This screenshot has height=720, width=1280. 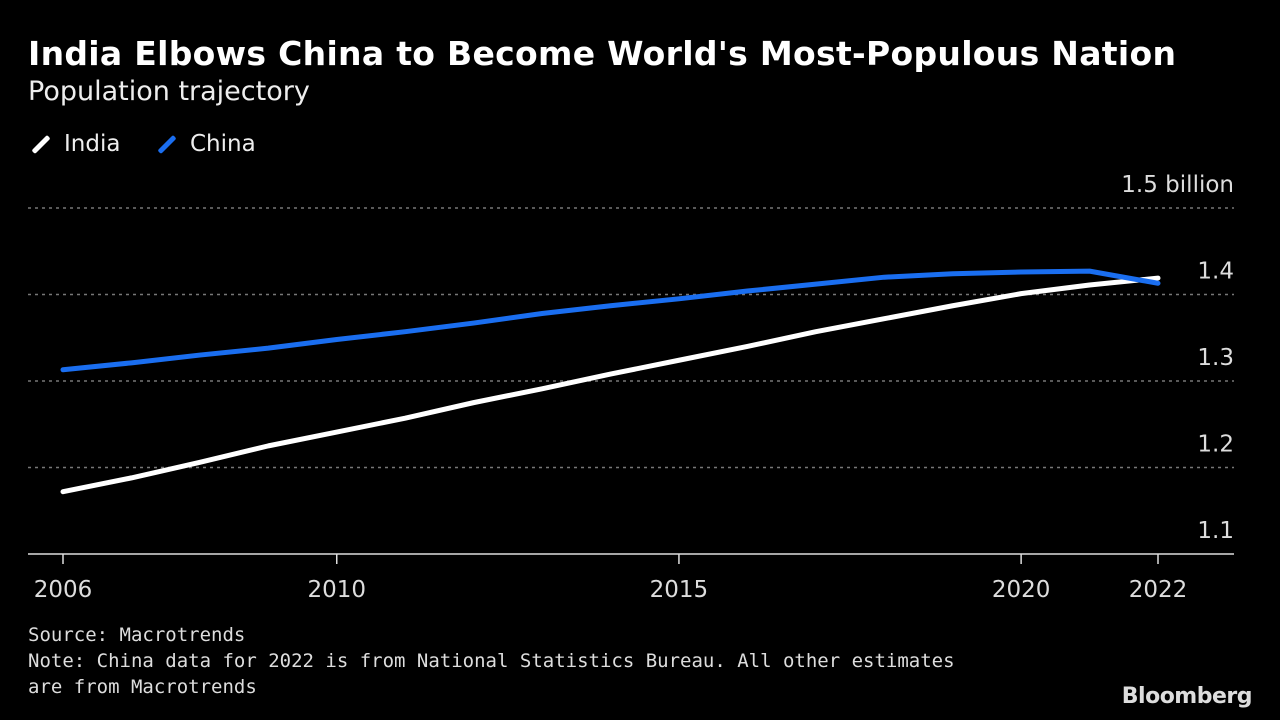 What do you see at coordinates (142, 687) in the screenshot?
I see `footnote-line-2: are from Macrotrends` at bounding box center [142, 687].